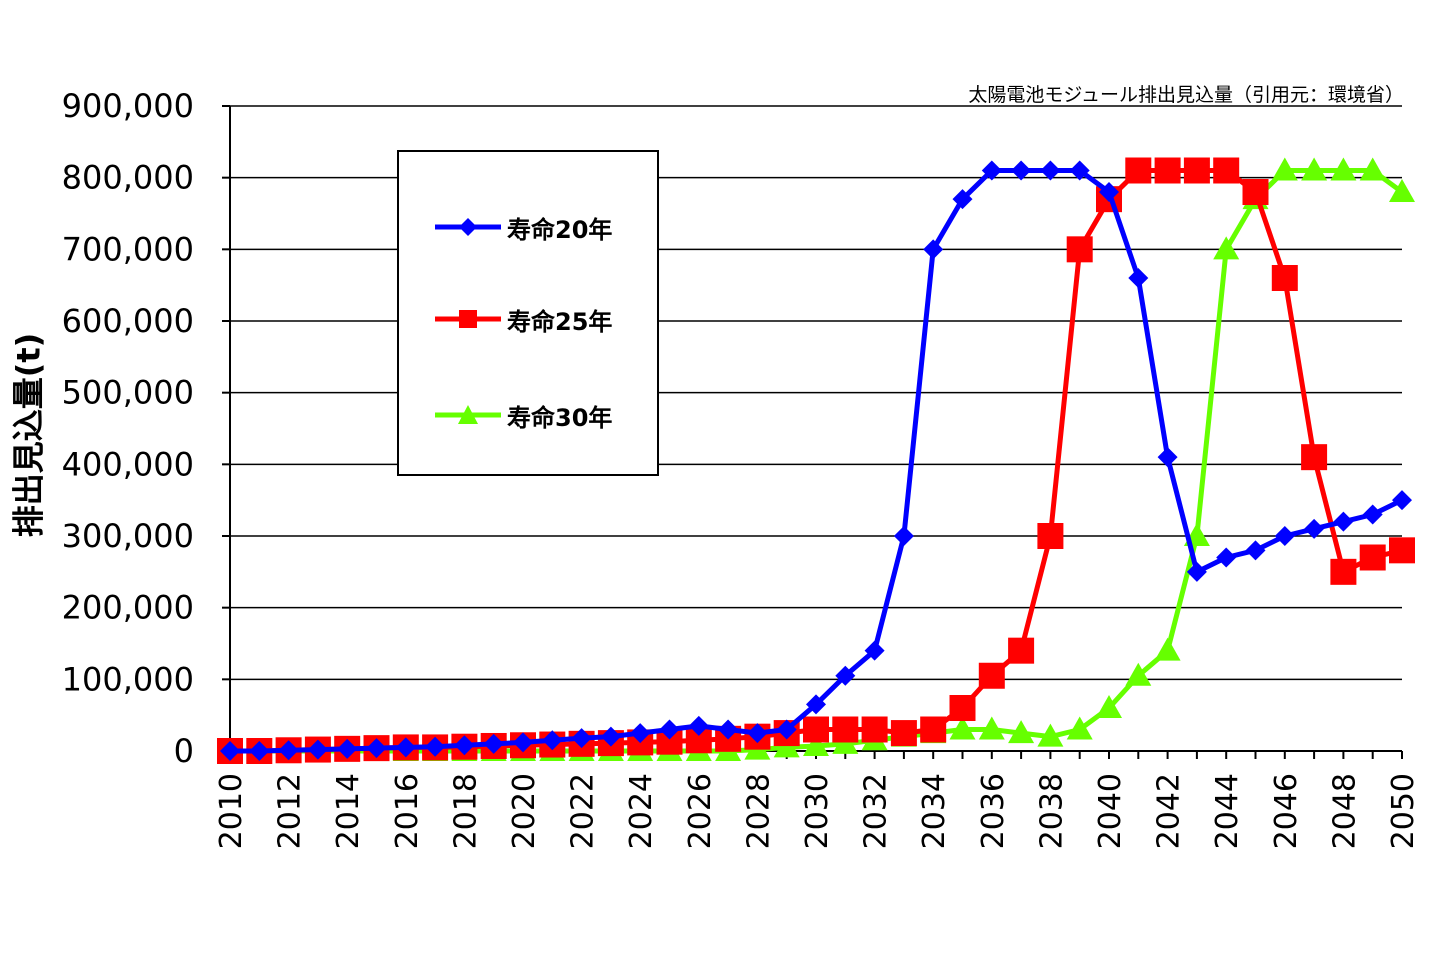  What do you see at coordinates (1403, 811) in the screenshot?
I see `x-tick-label: 2050` at bounding box center [1403, 811].